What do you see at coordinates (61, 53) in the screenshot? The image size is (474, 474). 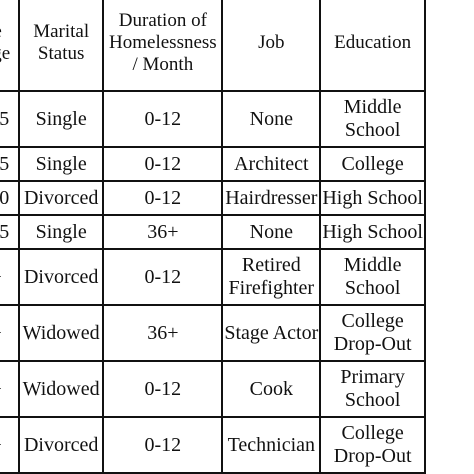 I see `header-text: Status` at bounding box center [61, 53].